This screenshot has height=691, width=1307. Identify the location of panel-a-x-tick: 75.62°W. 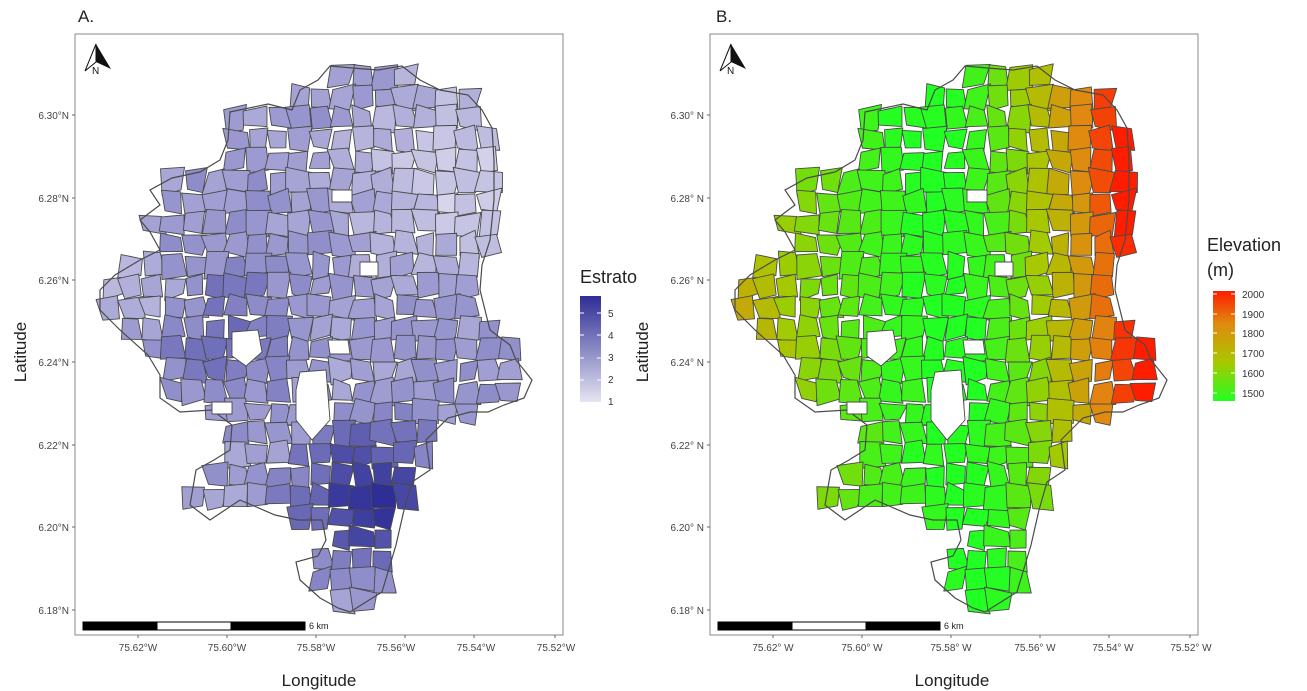
(138, 648).